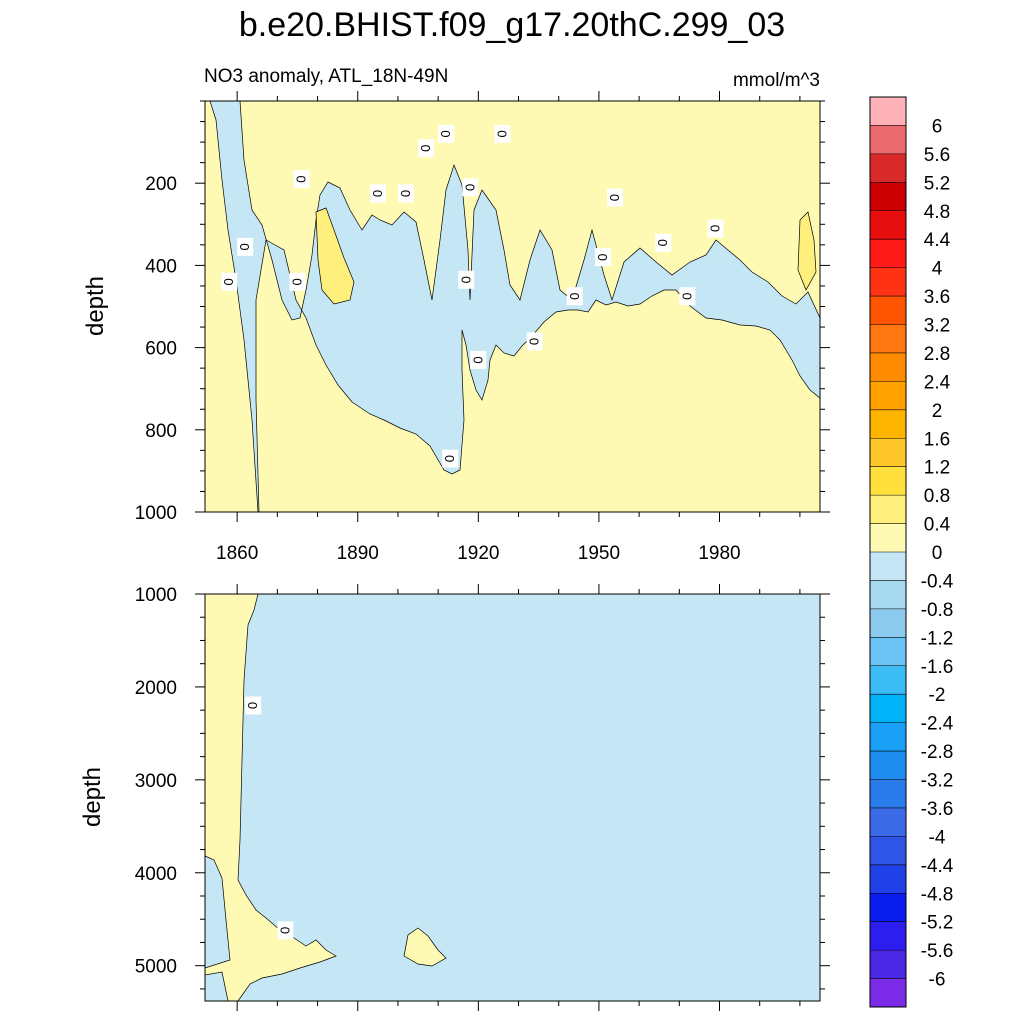  What do you see at coordinates (719, 553) in the screenshot?
I see `x-tick-label: 1980` at bounding box center [719, 553].